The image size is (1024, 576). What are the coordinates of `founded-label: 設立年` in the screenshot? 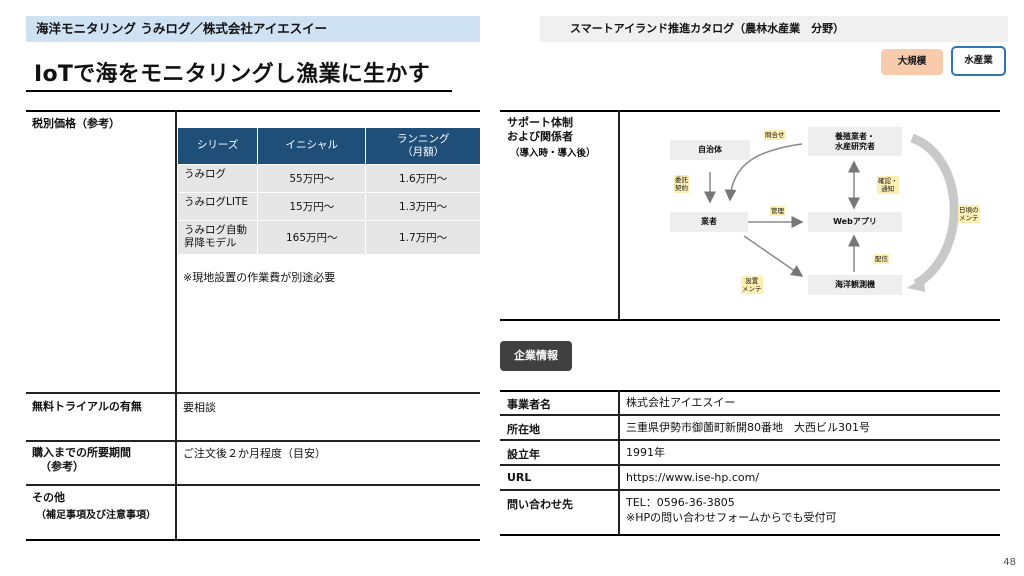 It's located at (523, 454).